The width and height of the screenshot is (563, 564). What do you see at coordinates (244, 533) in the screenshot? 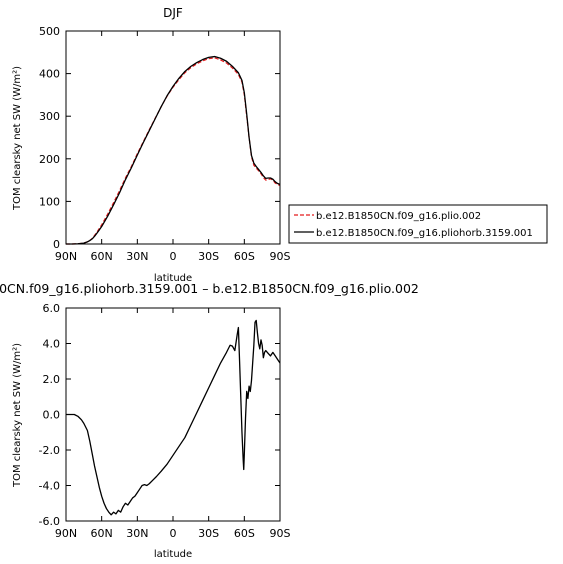
I see `bottom-x-tick-label: 60S` at bounding box center [244, 533].